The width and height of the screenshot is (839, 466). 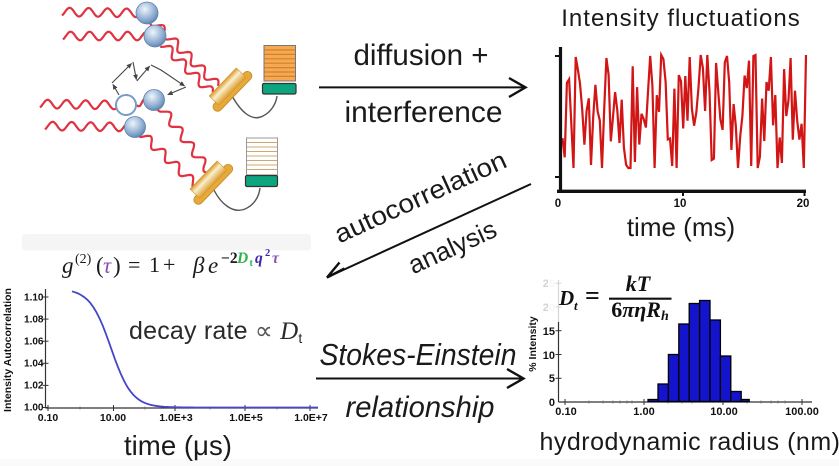 What do you see at coordinates (311, 418) in the screenshot?
I see `svg-text: 1.0E+7` at bounding box center [311, 418].